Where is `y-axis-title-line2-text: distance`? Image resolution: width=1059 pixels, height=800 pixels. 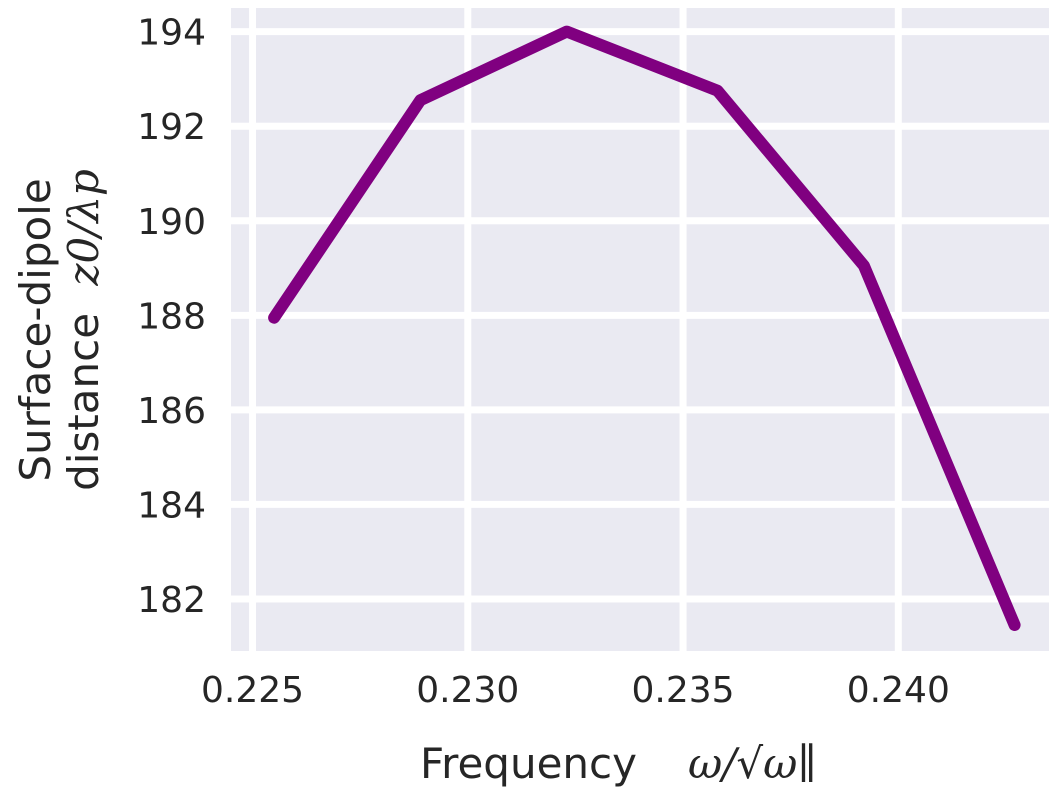 y-axis-title-line2-text: distance is located at coordinates (83, 402).